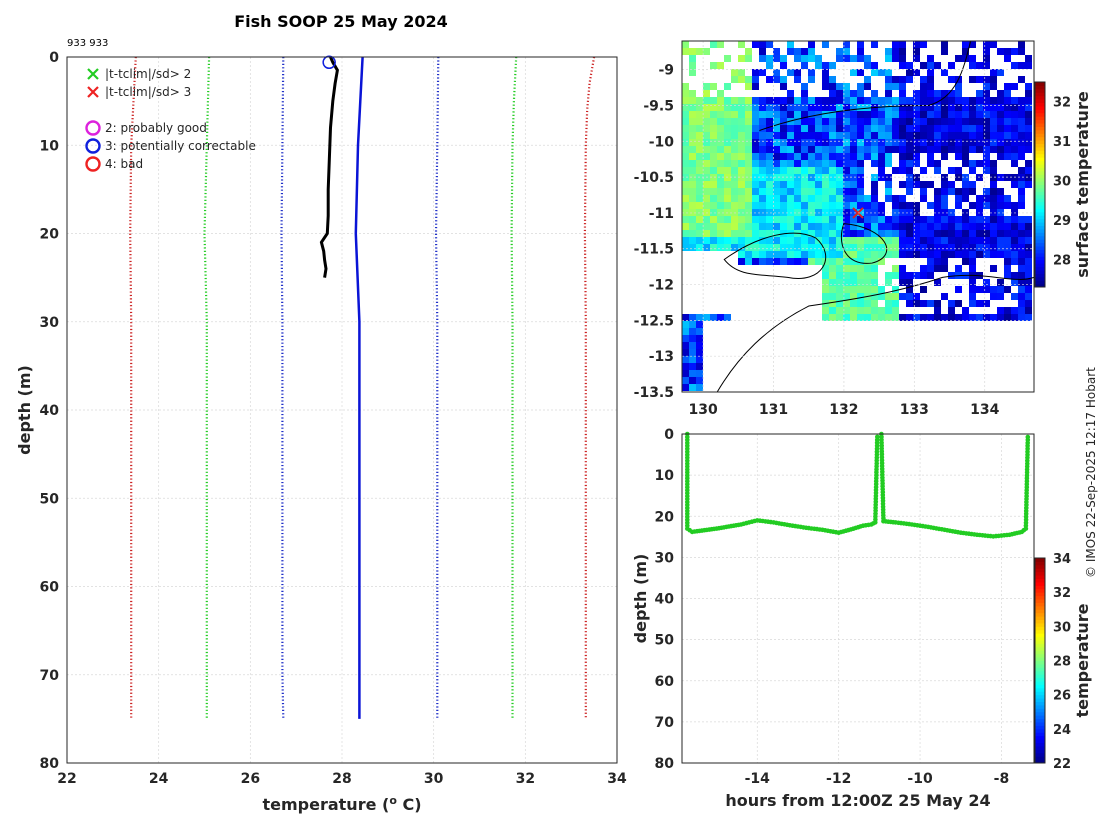 The width and height of the screenshot is (1100, 820). I want to click on y-tick-label: 40, so click(50, 411).